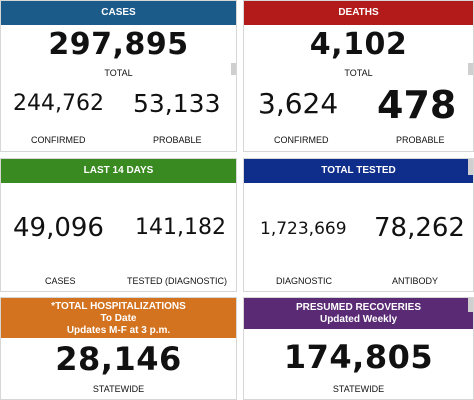 This screenshot has height=400, width=474. What do you see at coordinates (233, 69) in the screenshot?
I see `cases-scrollbar` at bounding box center [233, 69].